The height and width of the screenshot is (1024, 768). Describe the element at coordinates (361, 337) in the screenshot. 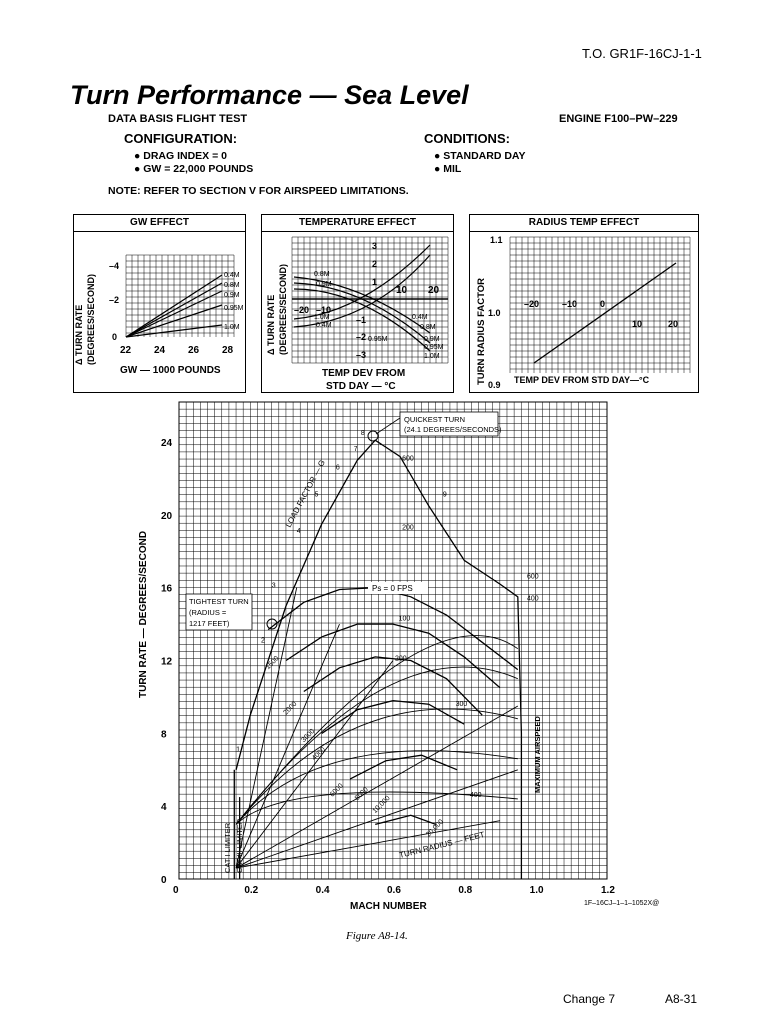

I see `temp-ytick: –2` at that location.